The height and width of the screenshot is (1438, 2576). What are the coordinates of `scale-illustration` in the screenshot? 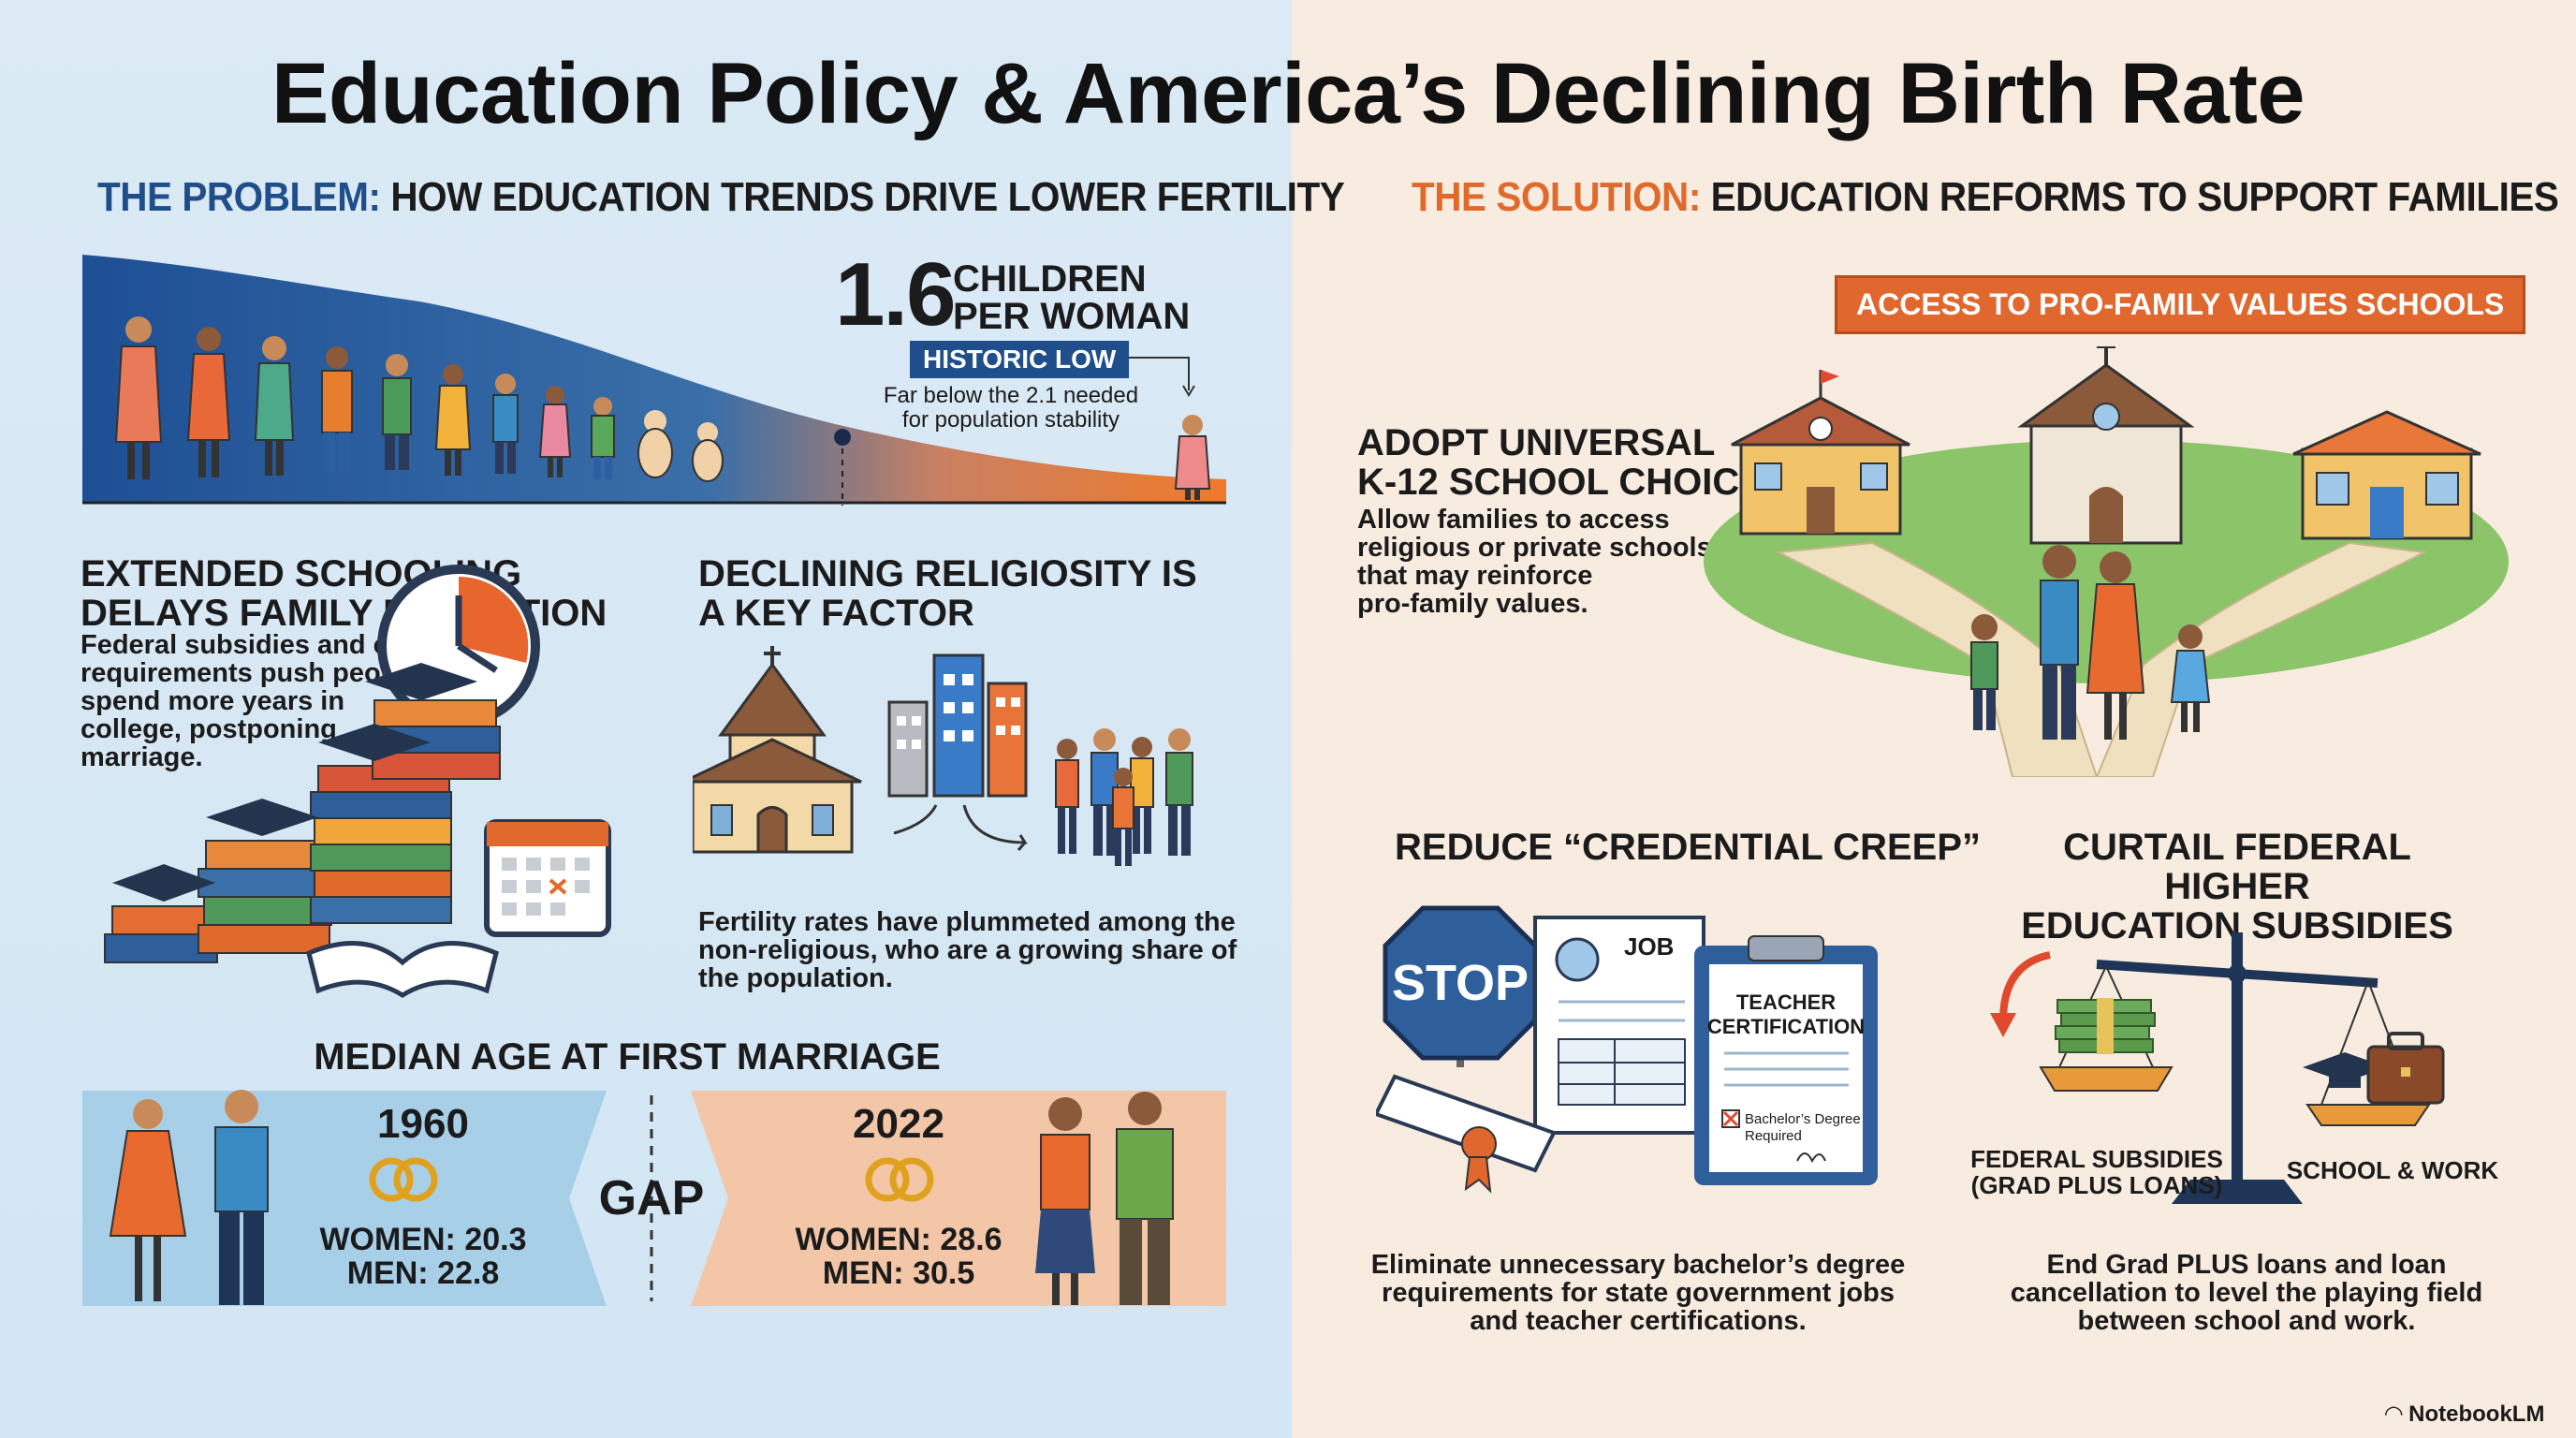 It's located at (2217, 1068).